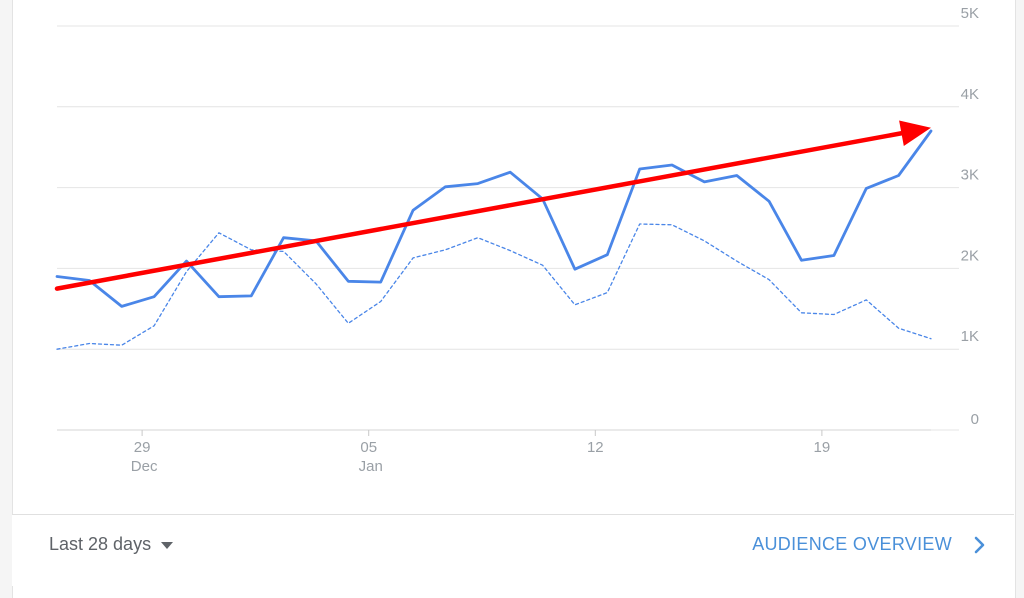  I want to click on x-tick-day: 05, so click(368, 447).